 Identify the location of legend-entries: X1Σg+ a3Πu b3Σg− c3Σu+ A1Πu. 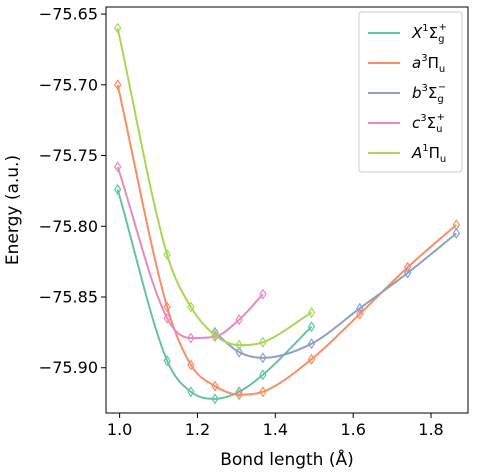
(407, 93).